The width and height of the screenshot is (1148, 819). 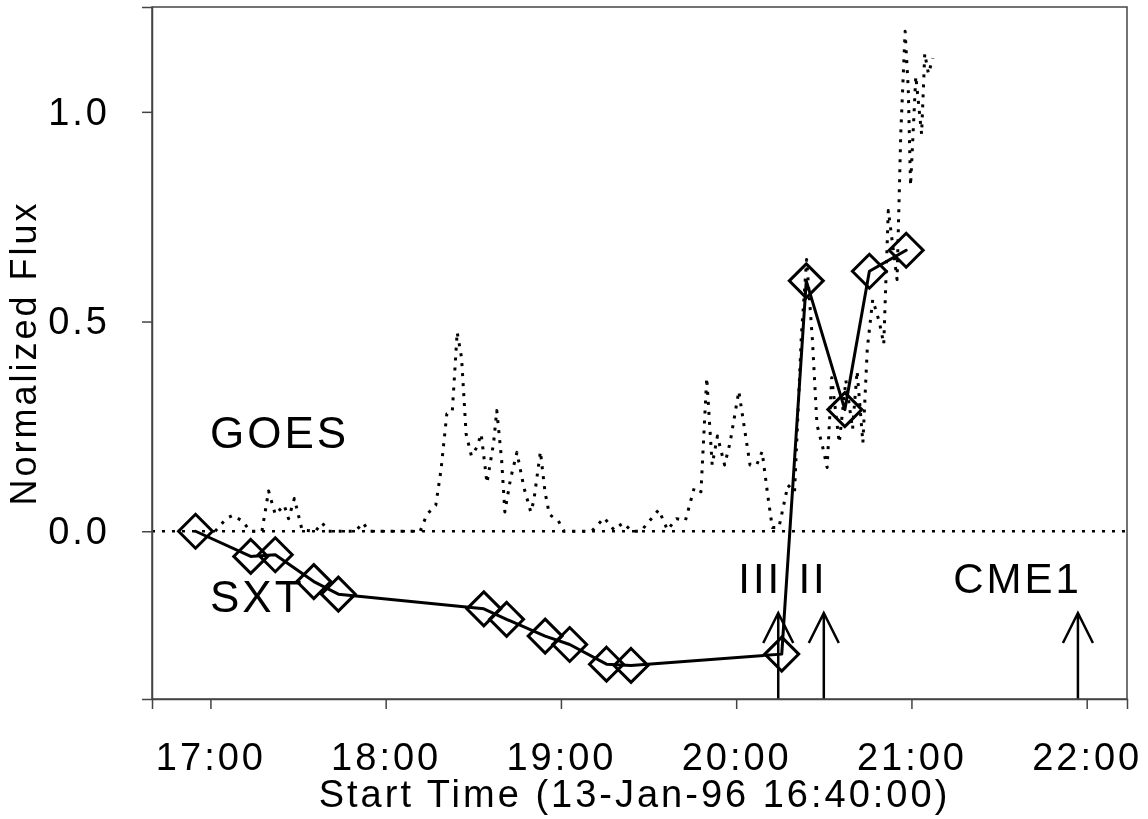 I want to click on ref-line-label: III, so click(x=760, y=578).